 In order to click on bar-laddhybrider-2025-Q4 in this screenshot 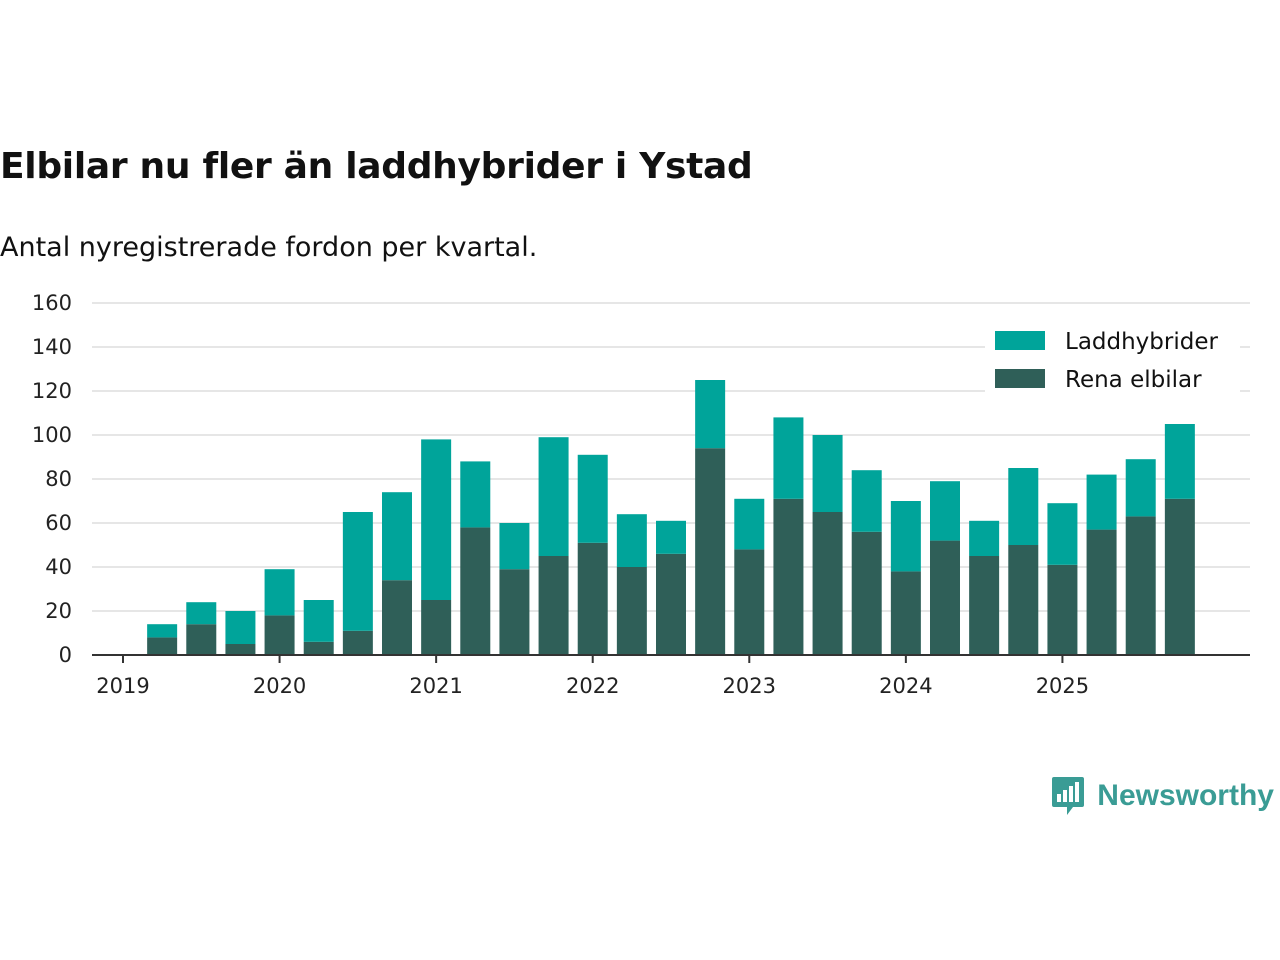, I will do `click(1179, 461)`.